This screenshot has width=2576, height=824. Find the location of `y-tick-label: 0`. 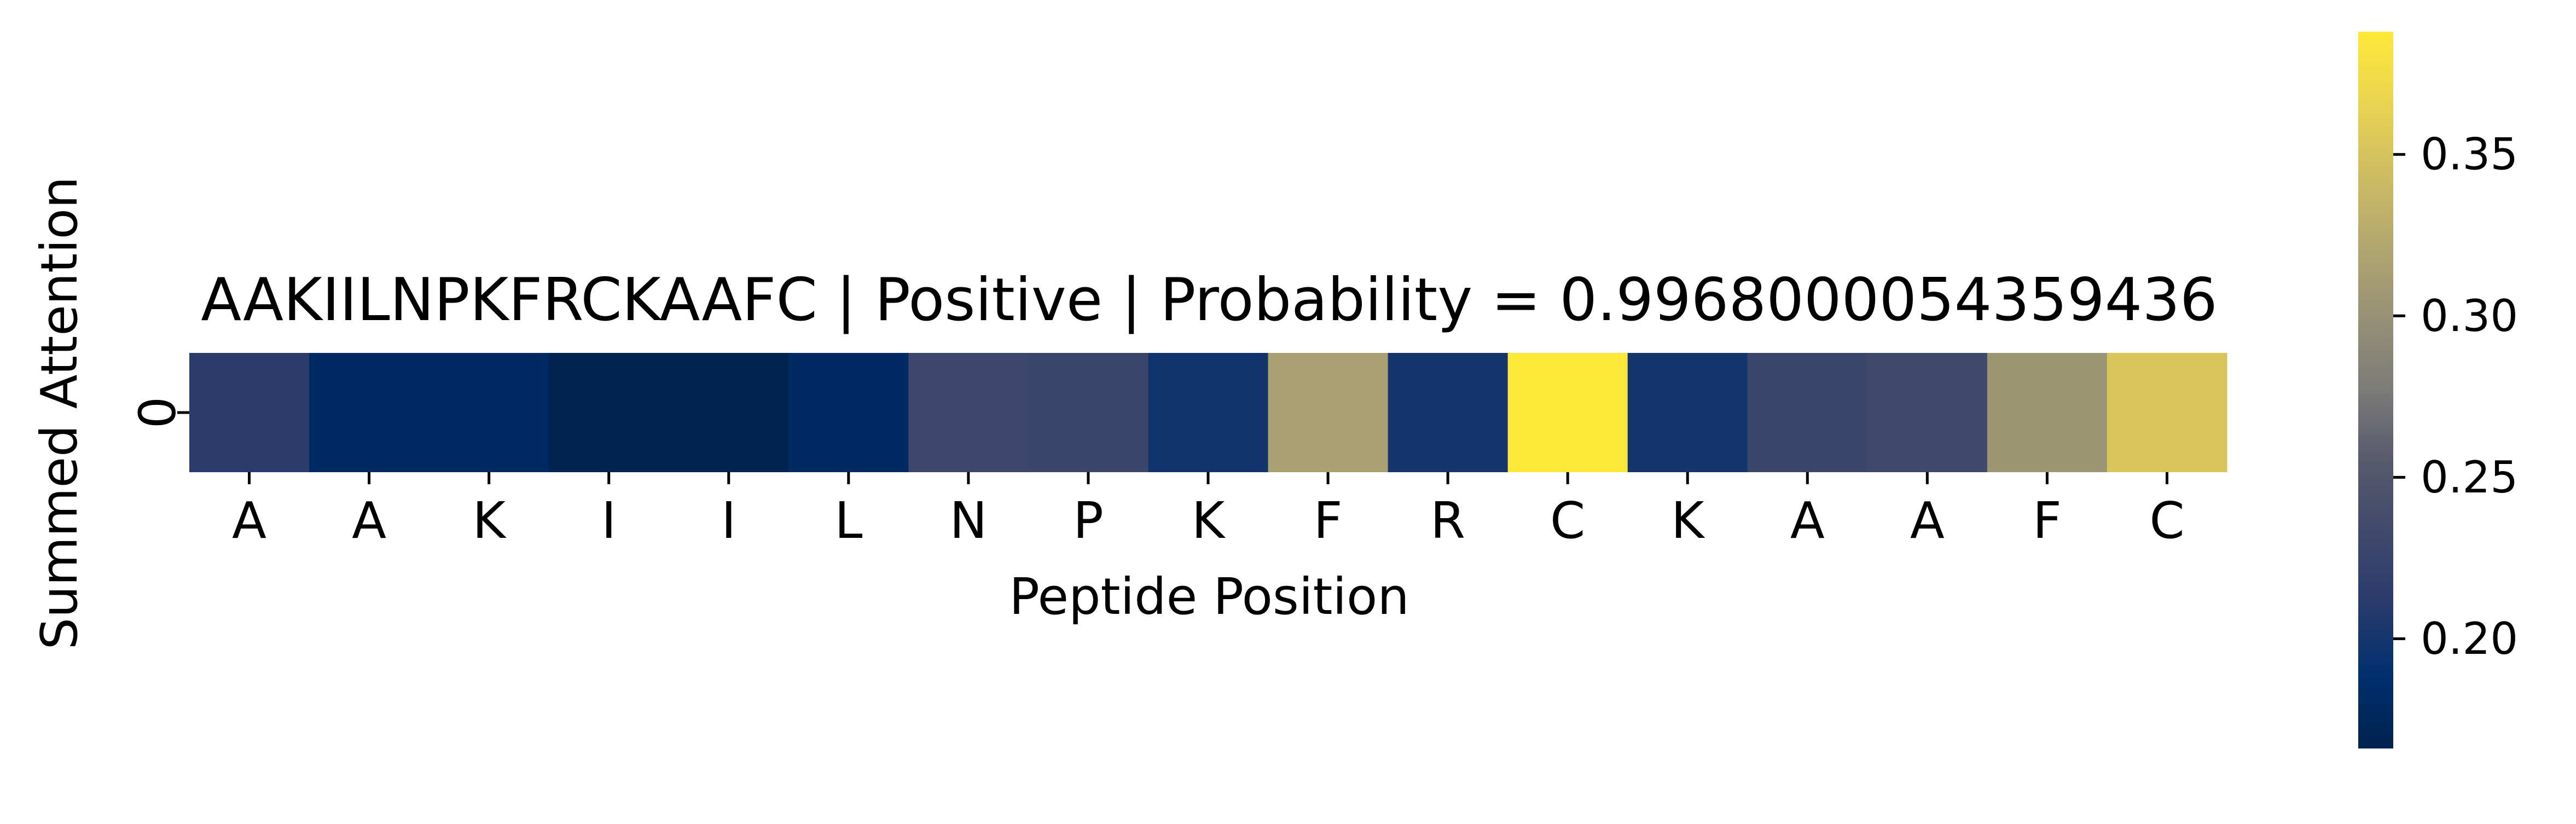

y-tick-label: 0 is located at coordinates (158, 413).